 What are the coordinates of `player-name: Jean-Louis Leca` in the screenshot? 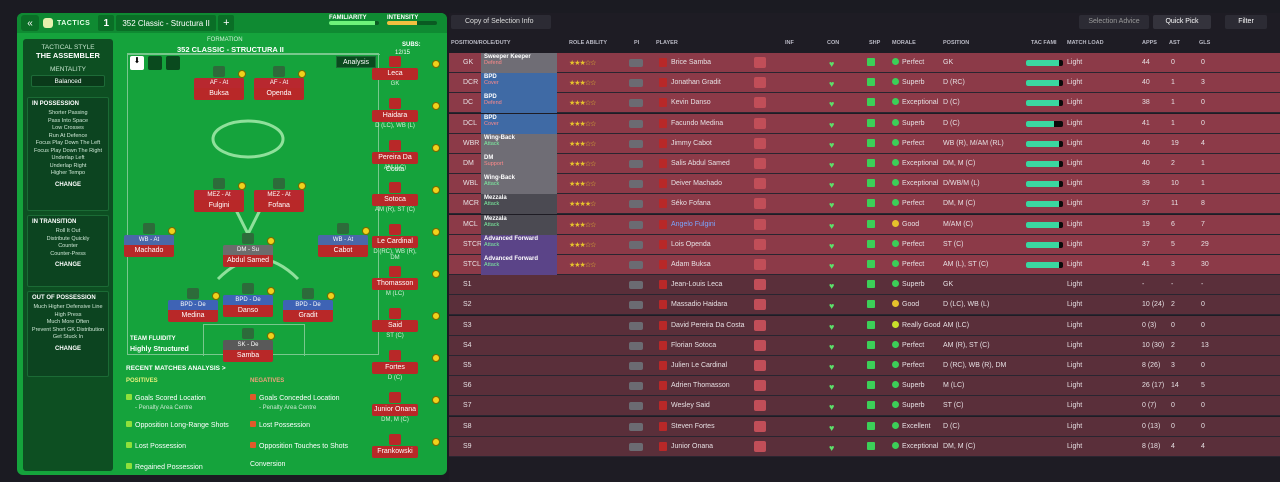 It's located at (697, 285).